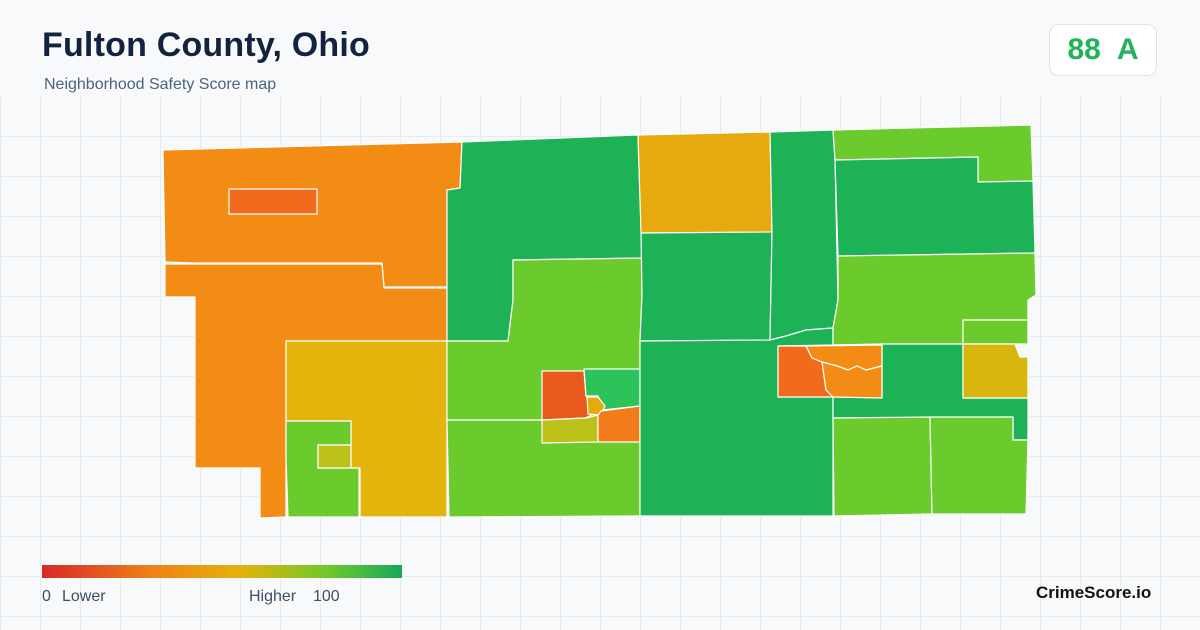 The height and width of the screenshot is (630, 1200). Describe the element at coordinates (273, 201) in the screenshot. I see `region-northwest-town` at that location.